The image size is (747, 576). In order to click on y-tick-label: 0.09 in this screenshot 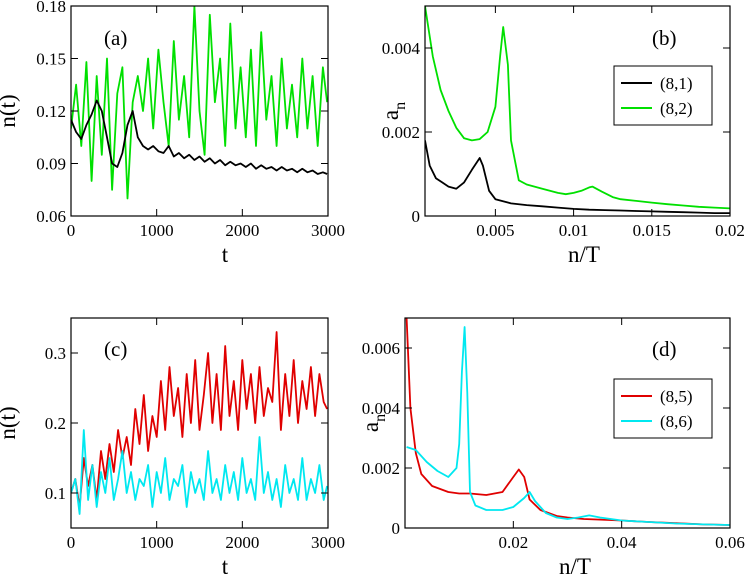, I will do `click(51, 164)`.